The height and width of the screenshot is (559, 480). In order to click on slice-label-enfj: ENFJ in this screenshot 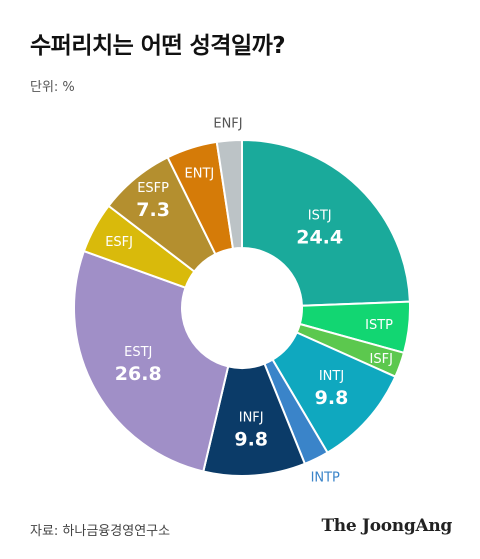, I will do `click(227, 124)`.